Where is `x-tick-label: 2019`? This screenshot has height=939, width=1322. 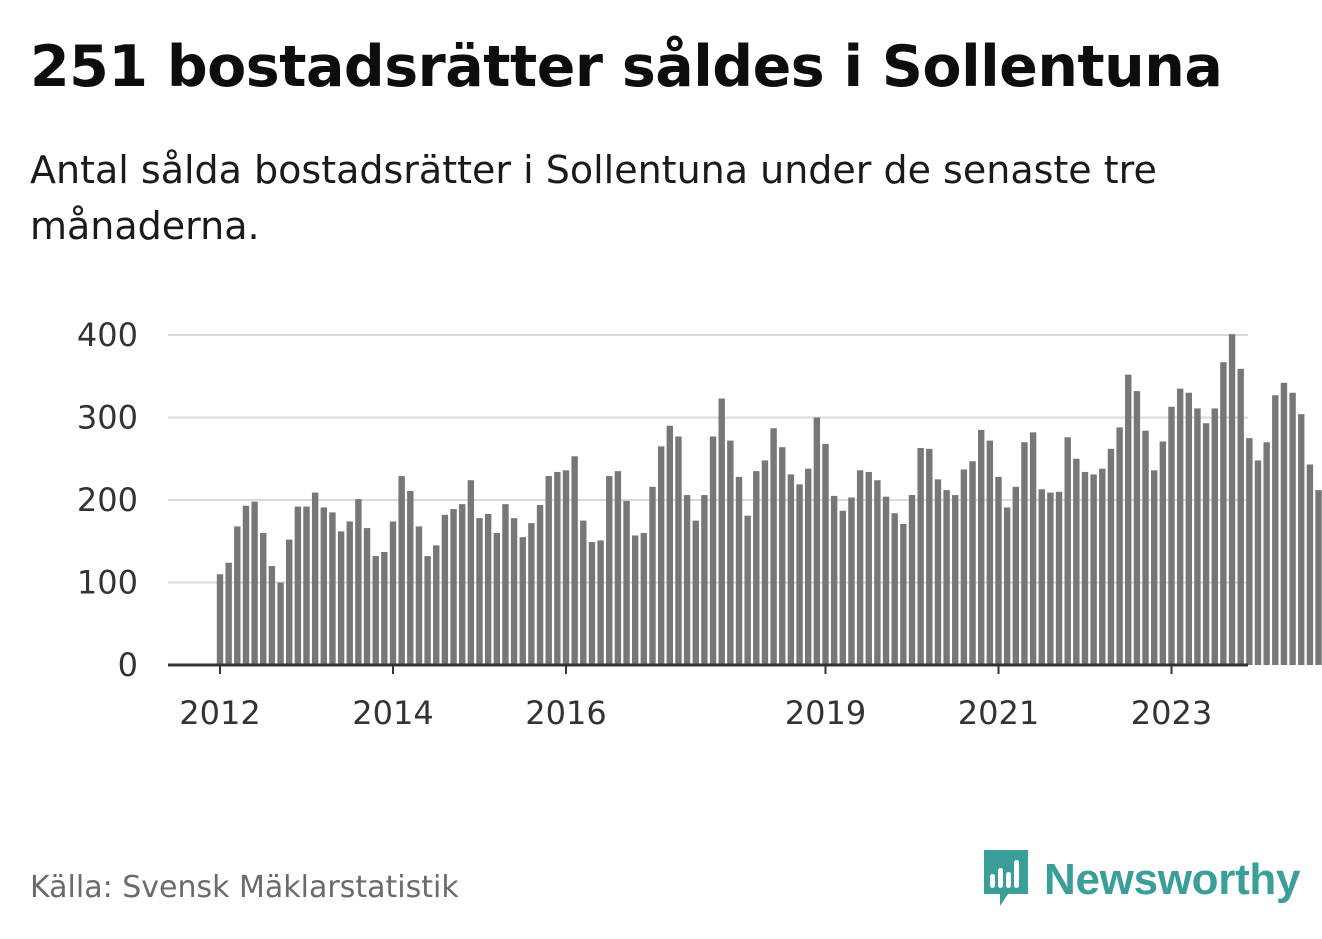
x-tick-label: 2019 is located at coordinates (825, 713).